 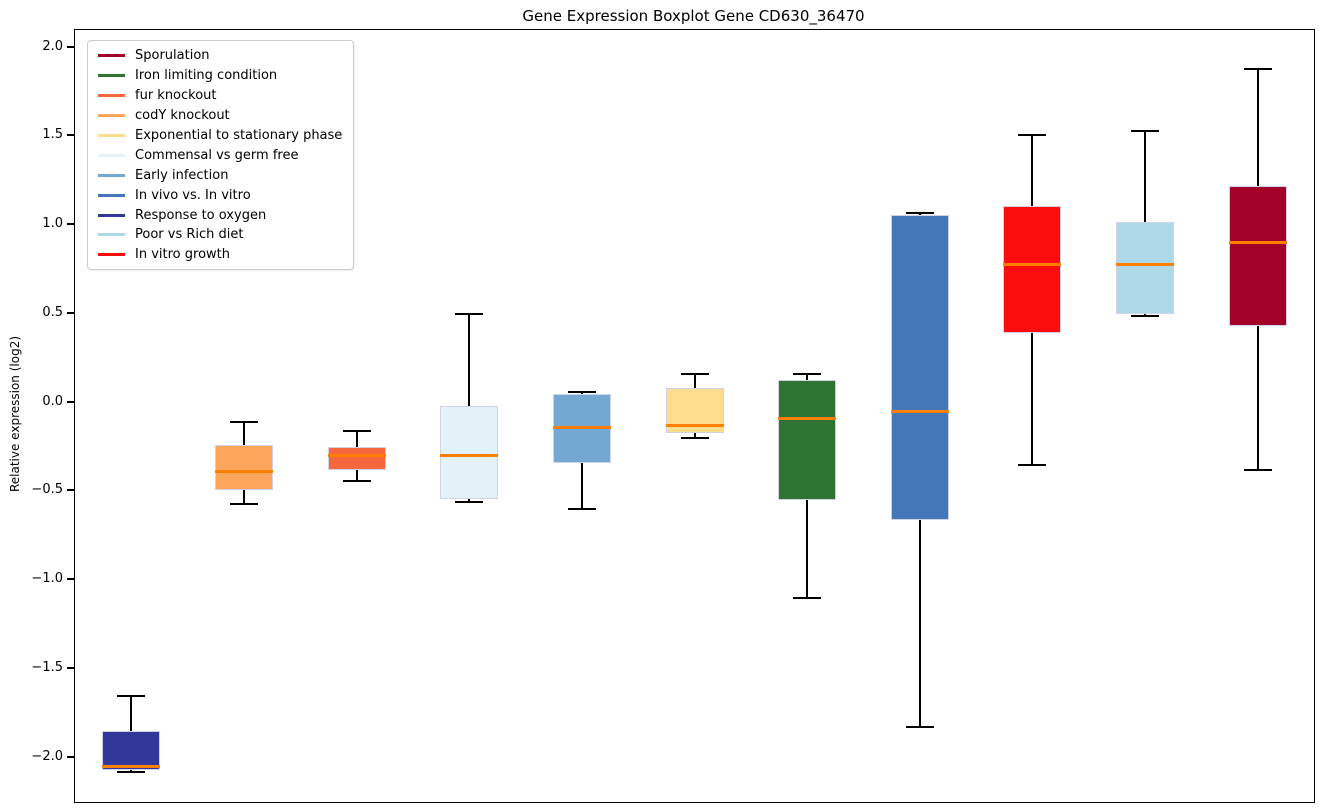 I want to click on y-tick-label: 0.5, so click(x=52, y=312).